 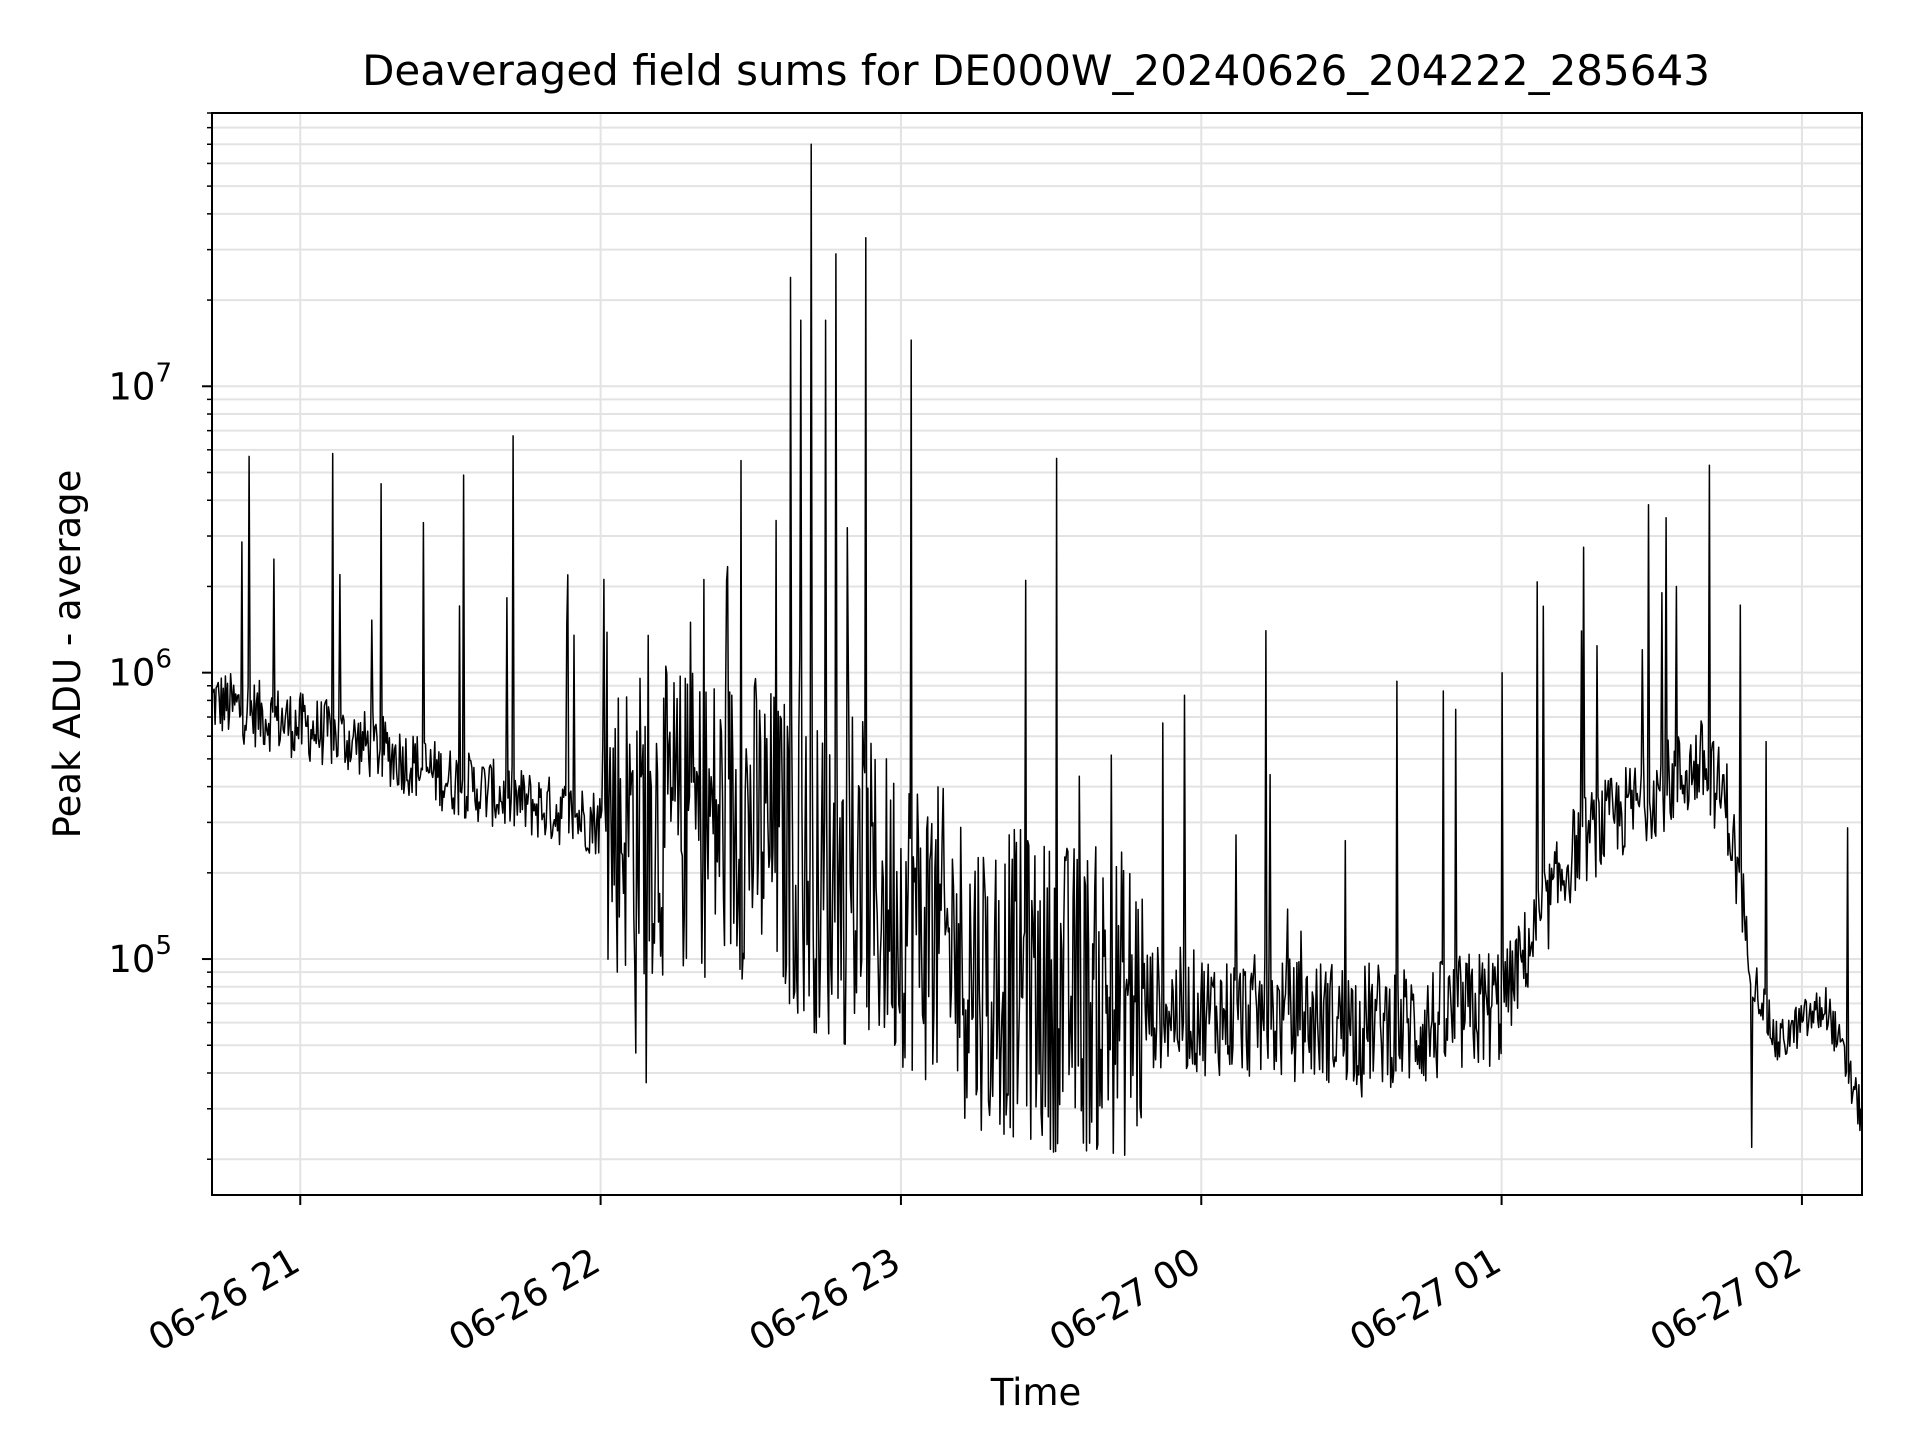 What do you see at coordinates (160, 636) in the screenshot?
I see `y-axis: 10⁵ 10⁶ 10⁷` at bounding box center [160, 636].